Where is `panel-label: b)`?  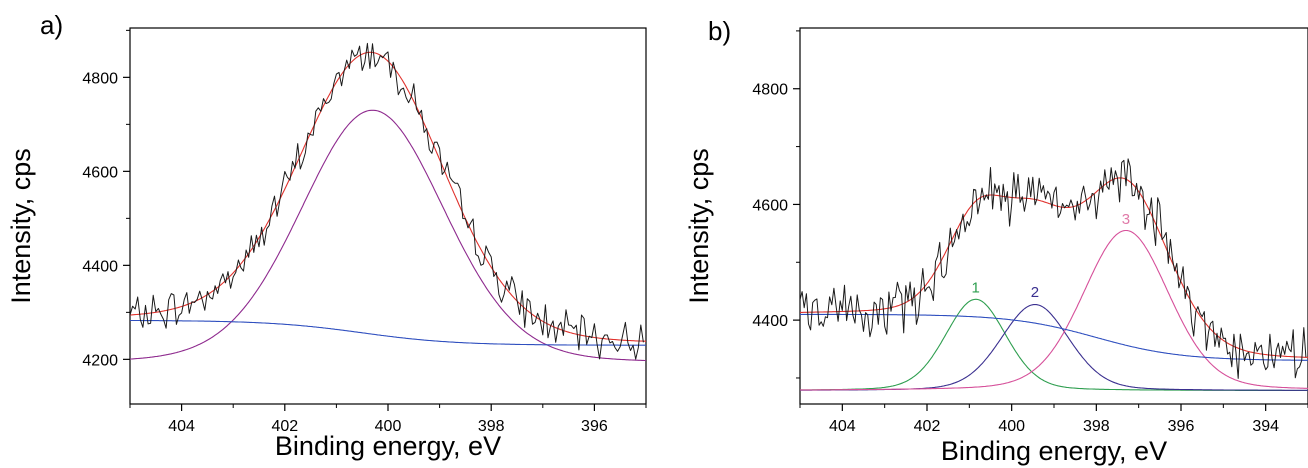
panel-label: b) is located at coordinates (719, 31).